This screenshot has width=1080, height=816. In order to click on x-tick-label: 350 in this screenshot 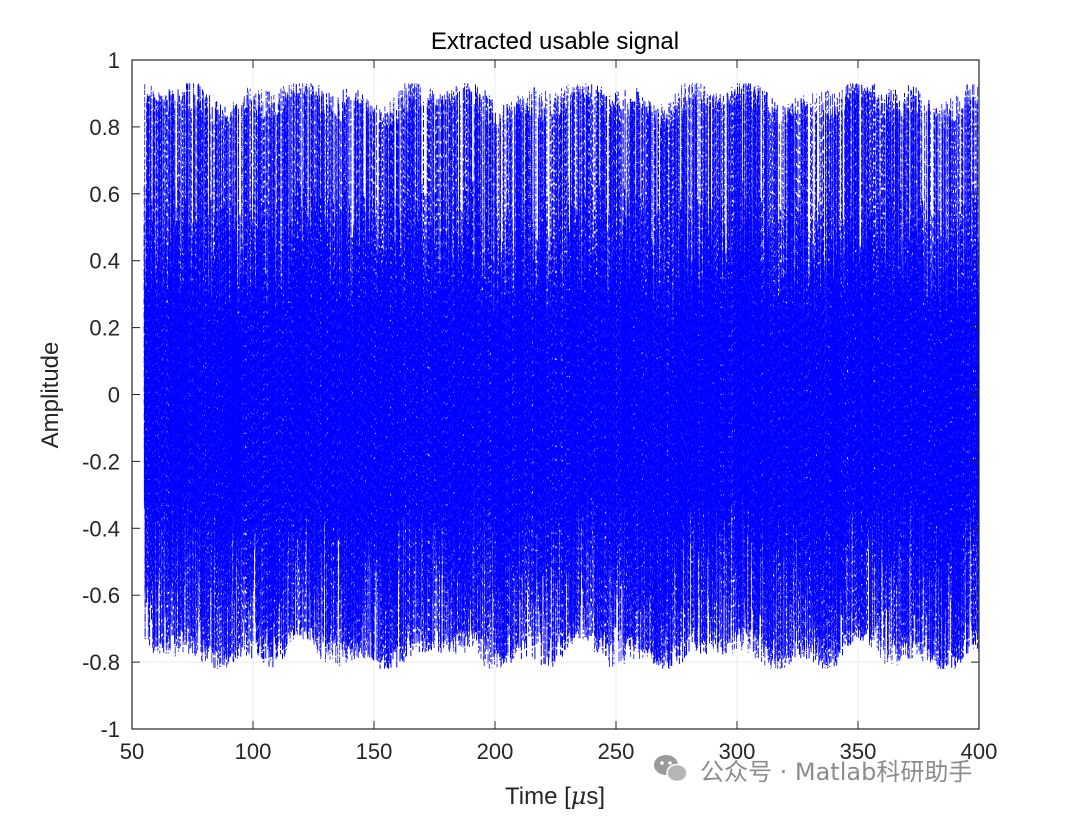, I will do `click(858, 751)`.